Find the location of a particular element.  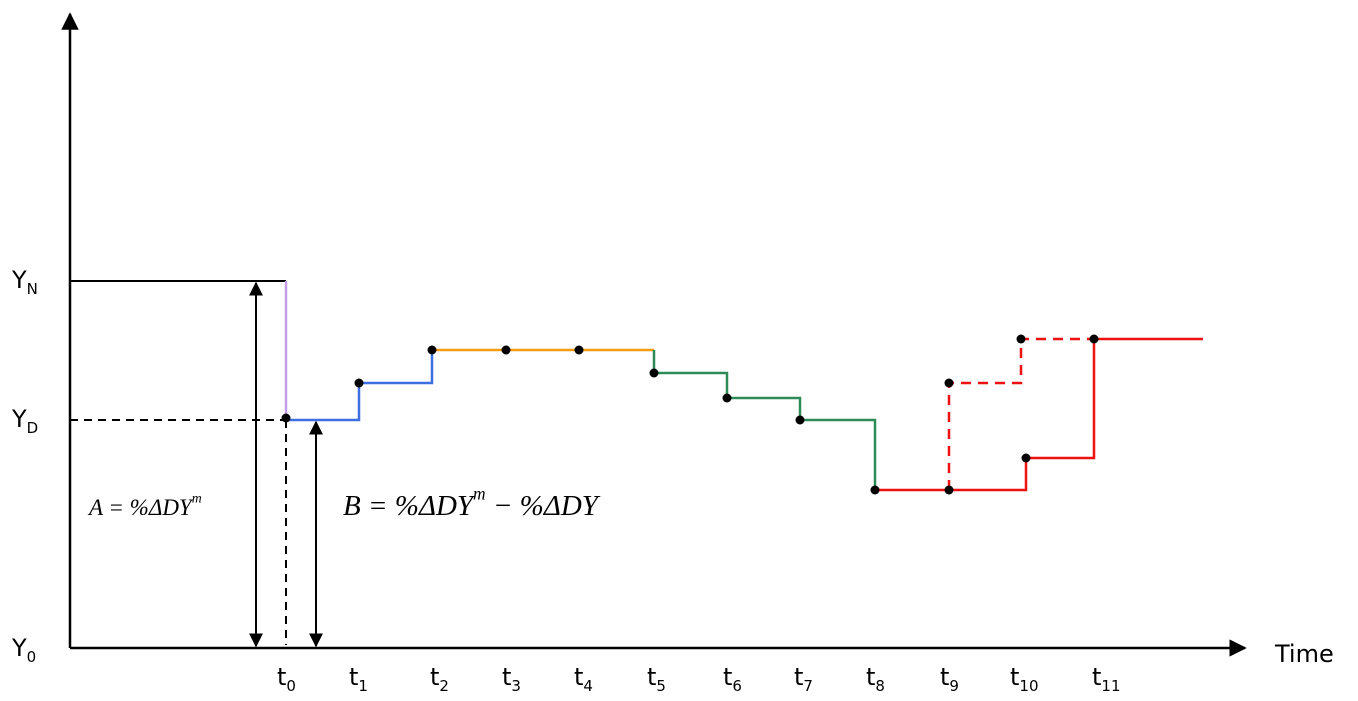

point-t11 is located at coordinates (1094, 339).